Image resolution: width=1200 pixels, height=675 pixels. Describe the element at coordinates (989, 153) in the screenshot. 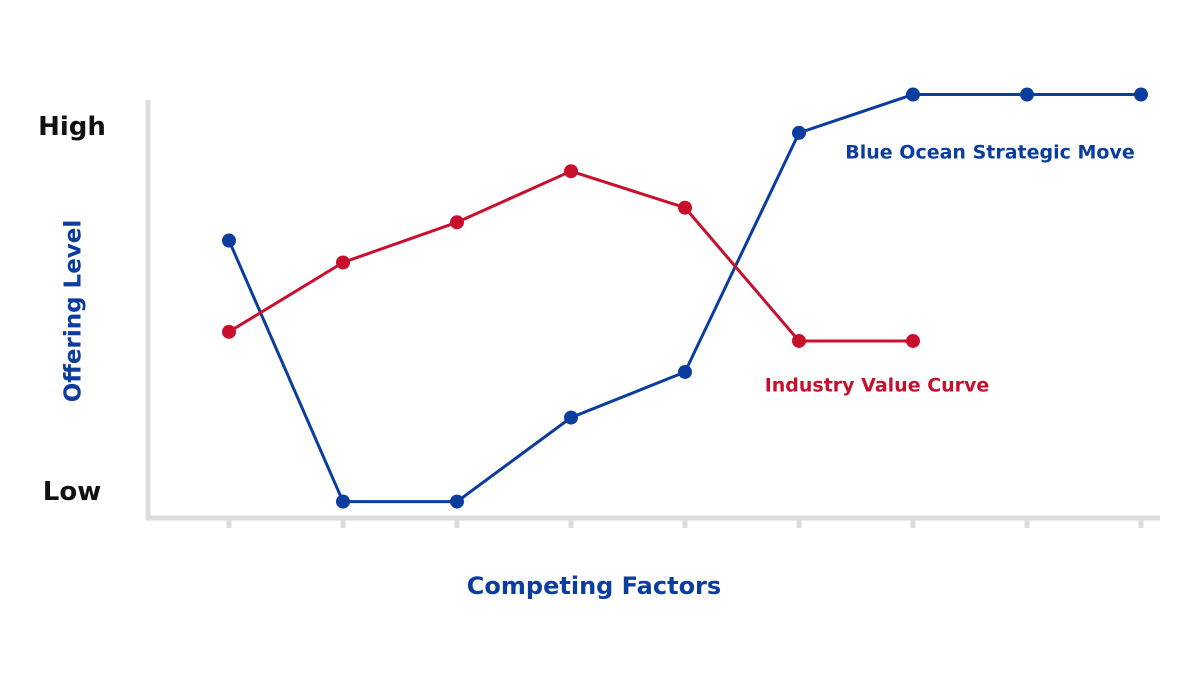

I see `series-label: Blue Ocean Strategic Move` at that location.